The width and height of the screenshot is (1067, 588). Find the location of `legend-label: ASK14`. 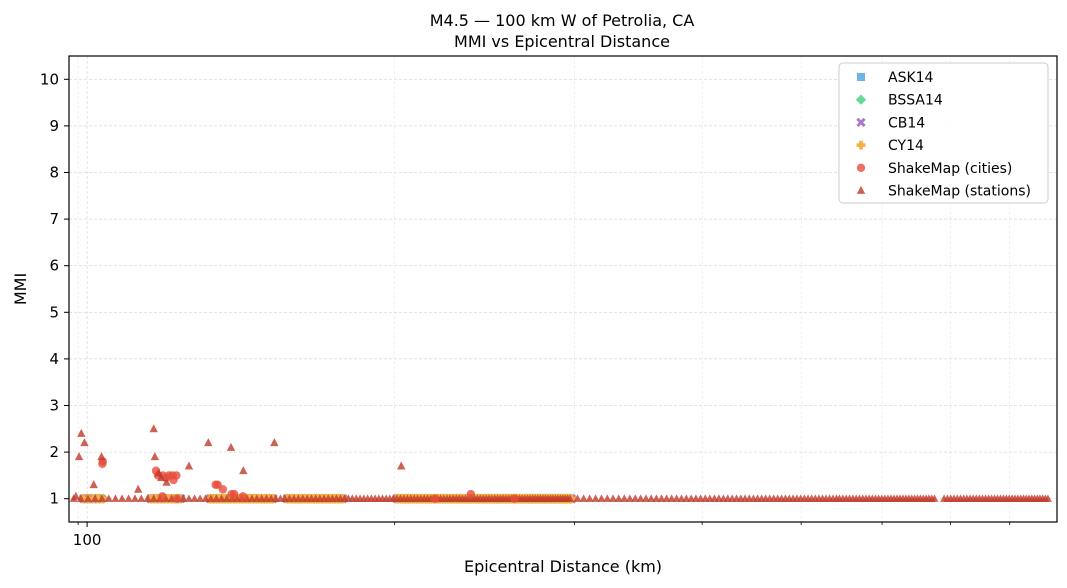

legend-label: ASK14 is located at coordinates (911, 78).